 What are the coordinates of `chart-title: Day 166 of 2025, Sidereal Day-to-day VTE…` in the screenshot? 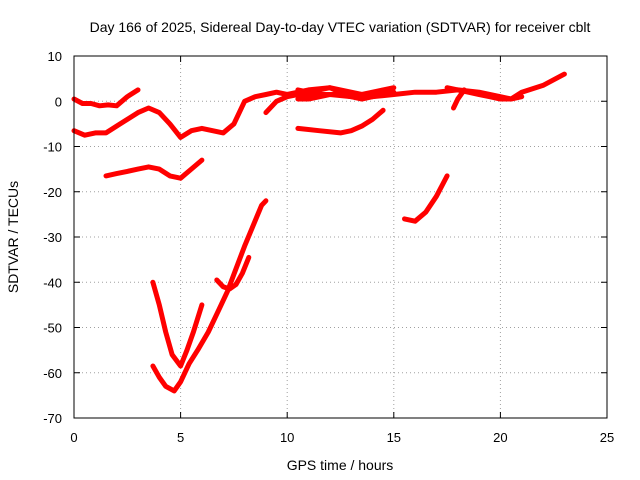 It's located at (340, 27).